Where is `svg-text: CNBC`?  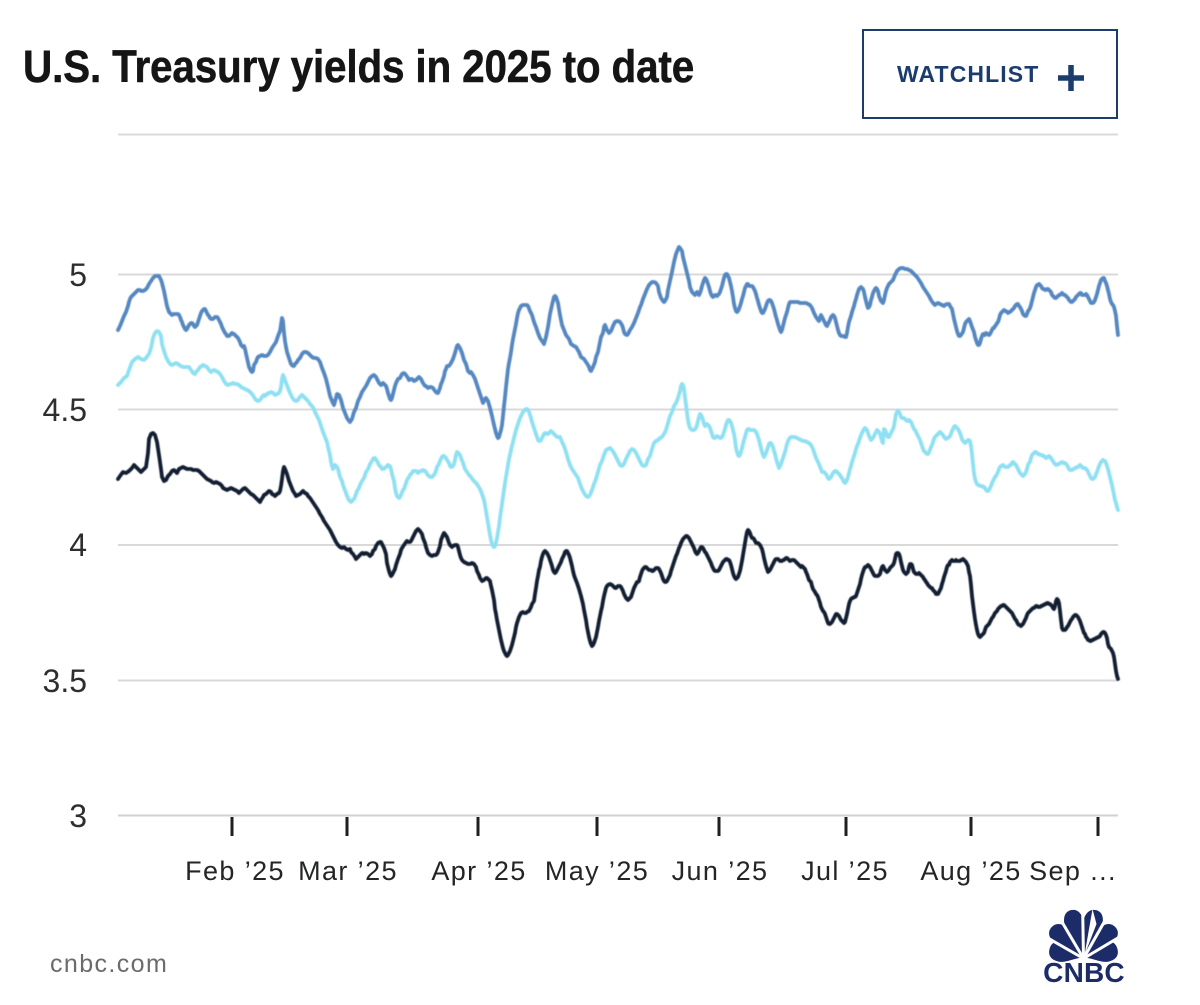
svg-text: CNBC is located at coordinates (1084, 972).